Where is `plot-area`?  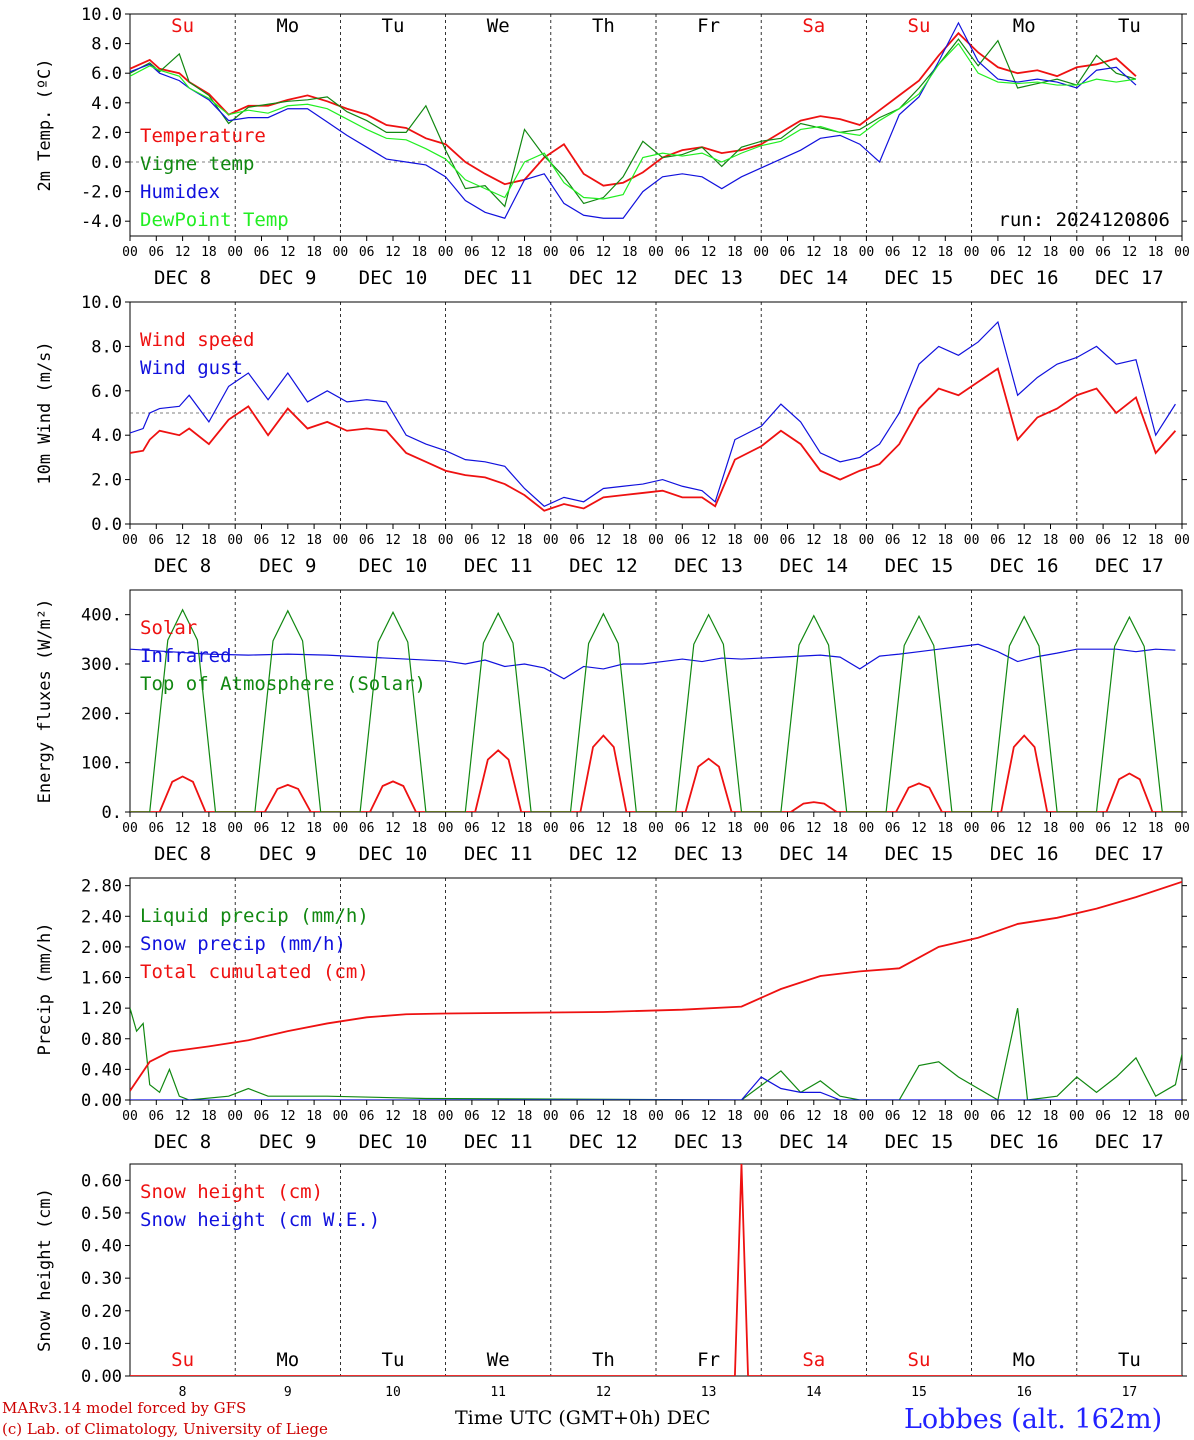 plot-area is located at coordinates (656, 710).